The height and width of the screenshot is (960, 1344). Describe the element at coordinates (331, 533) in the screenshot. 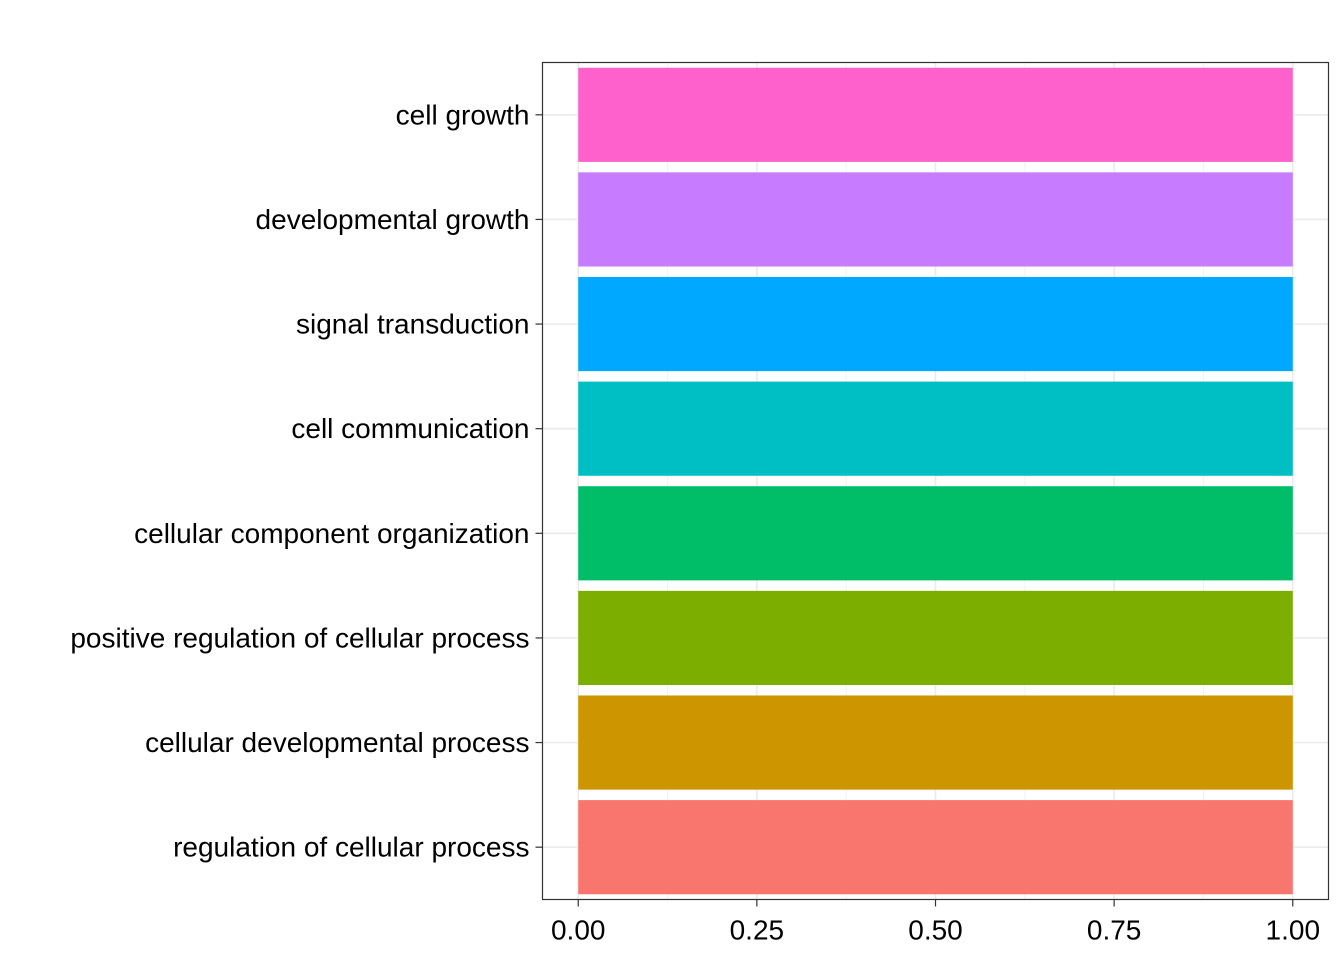

I see `y-tick-label: cellular component organization` at that location.